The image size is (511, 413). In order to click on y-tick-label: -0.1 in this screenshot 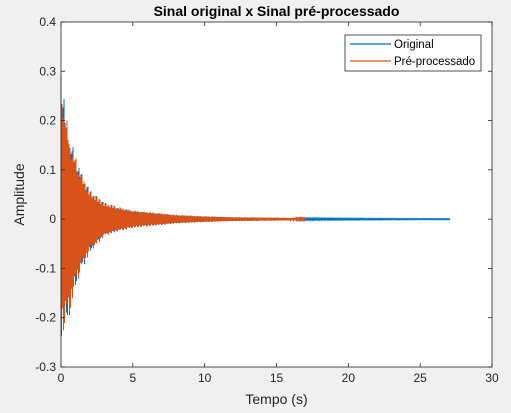, I will do `click(45, 268)`.